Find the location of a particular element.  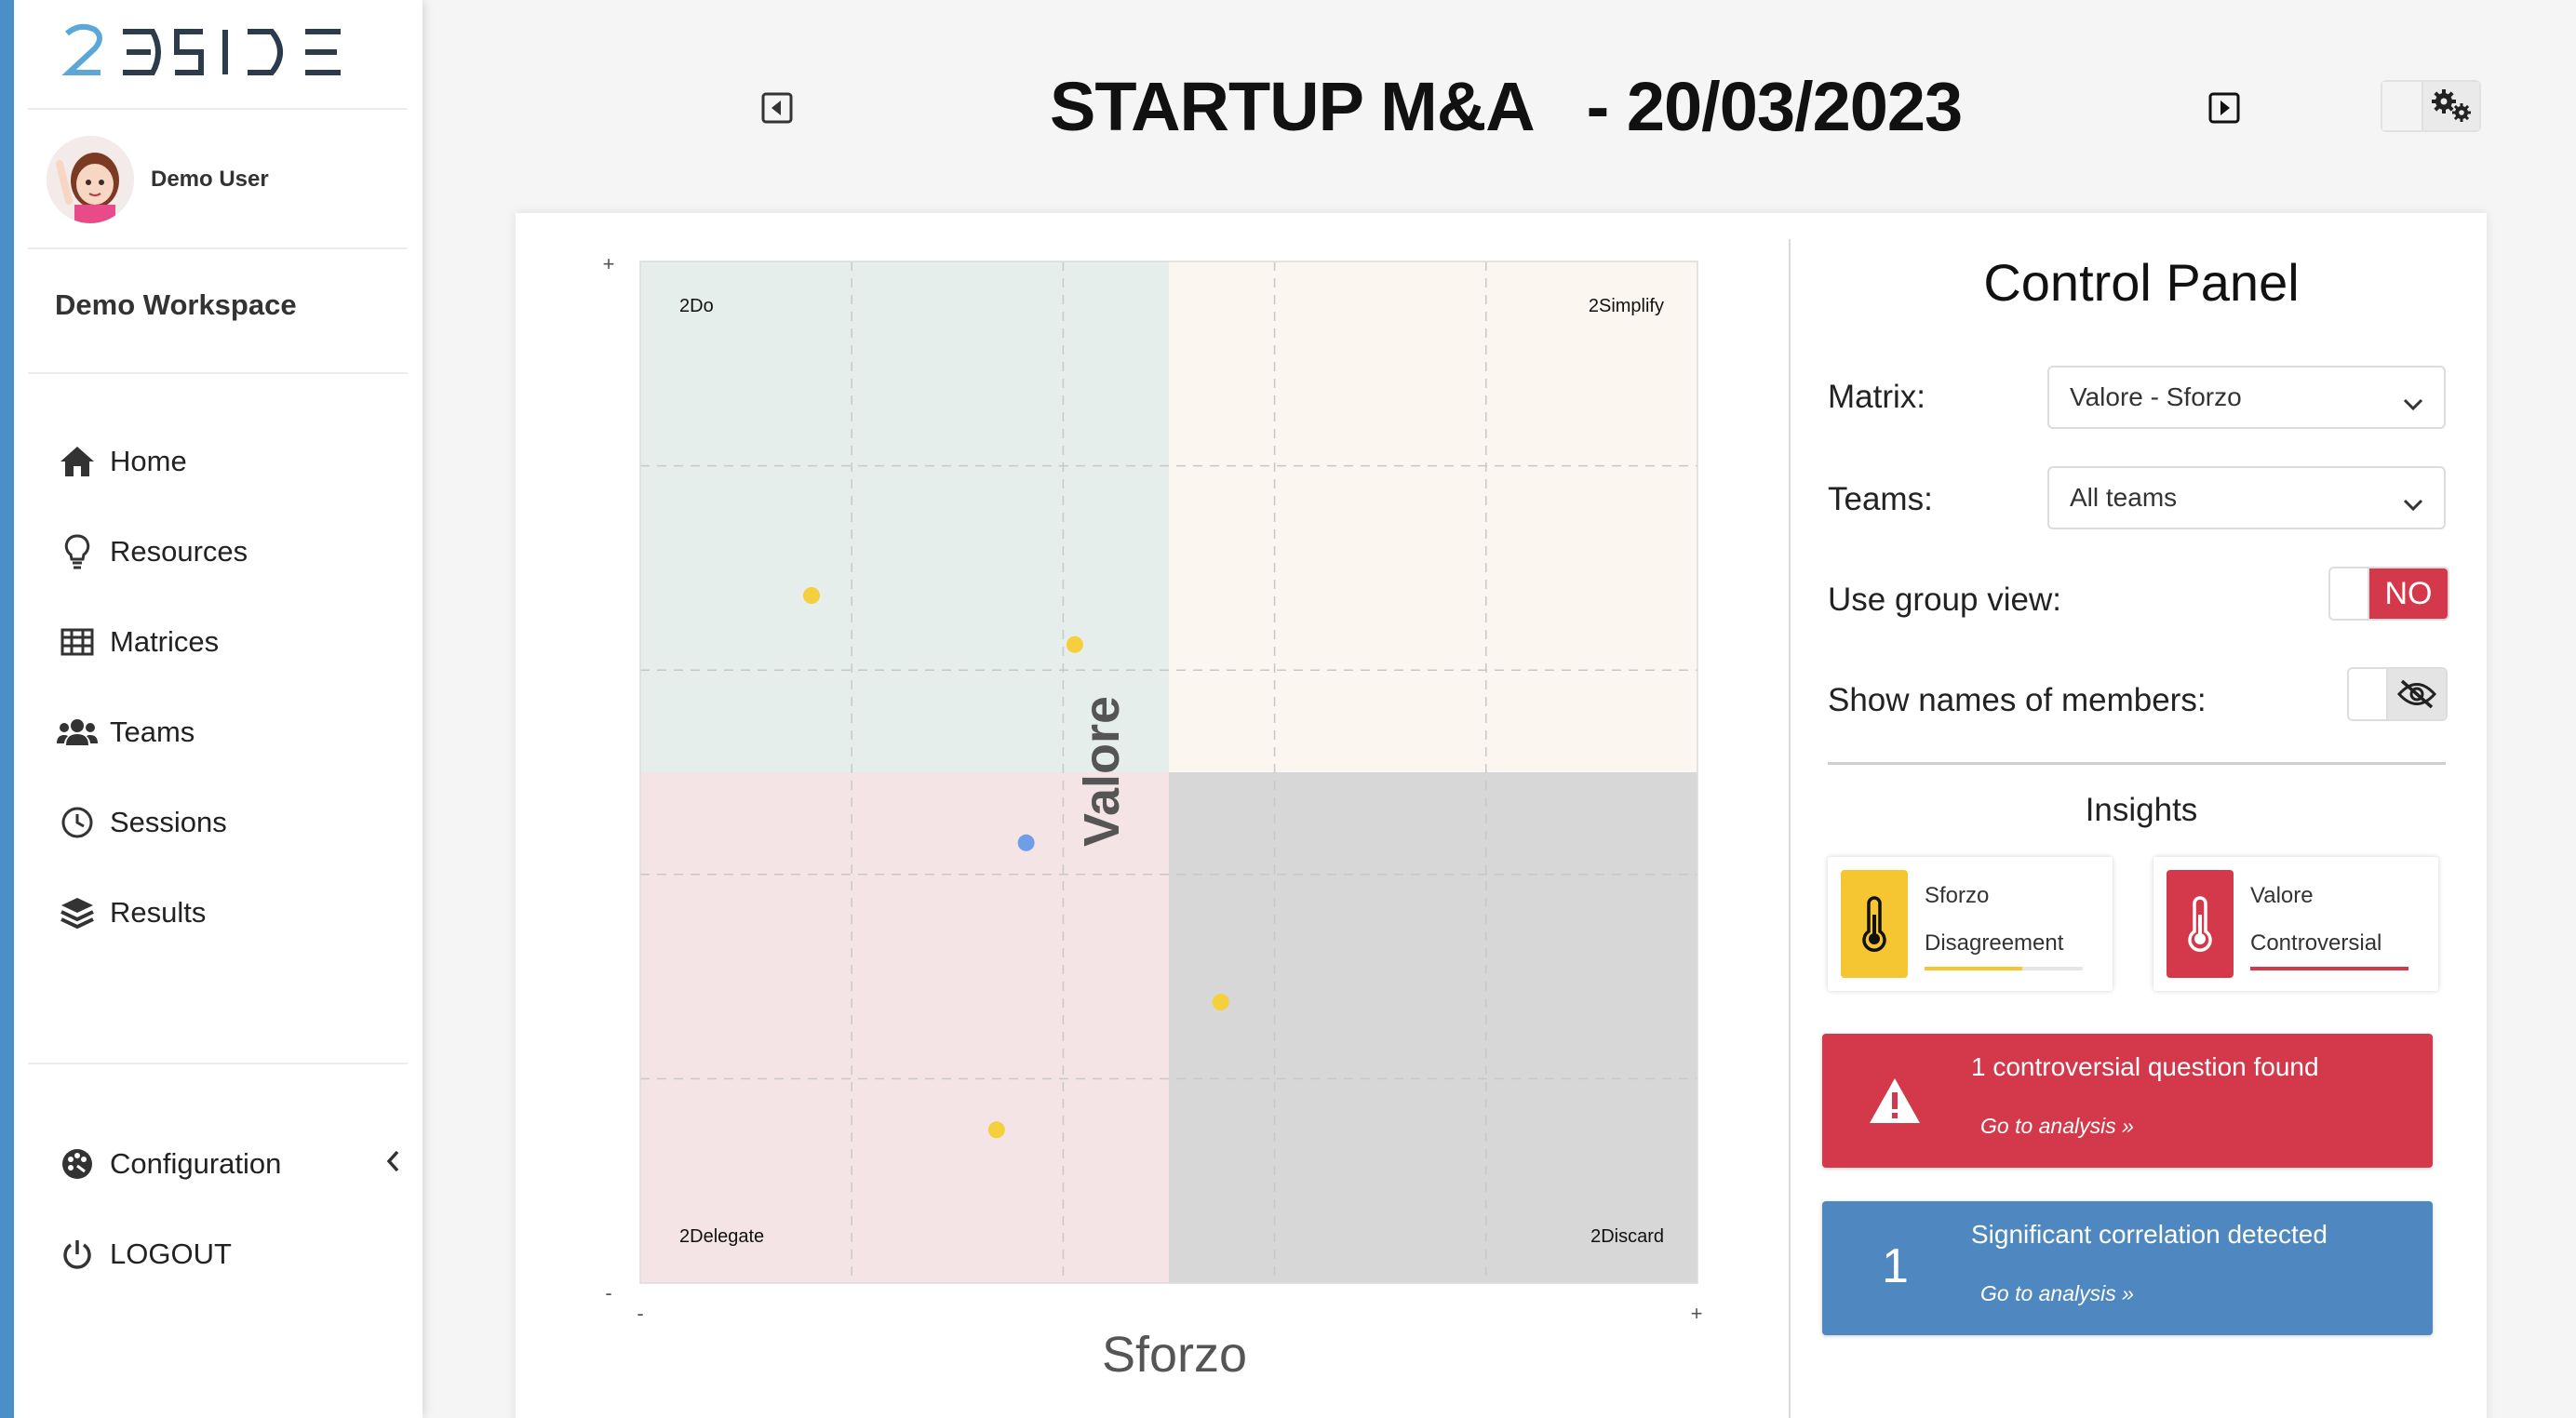

quadrant-2do is located at coordinates (904, 517).